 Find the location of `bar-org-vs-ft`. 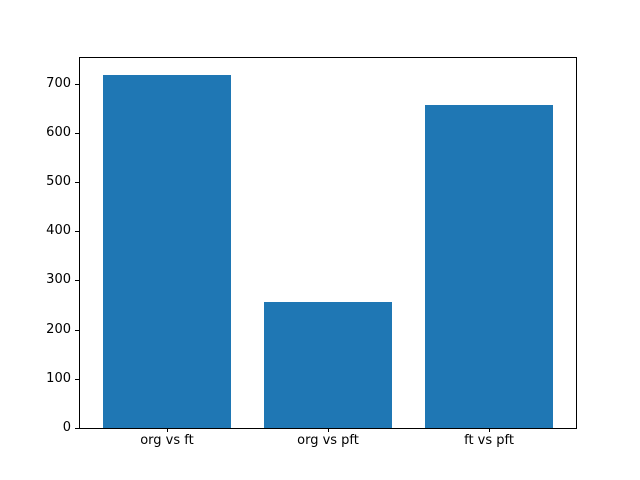

bar-org-vs-ft is located at coordinates (167, 251).